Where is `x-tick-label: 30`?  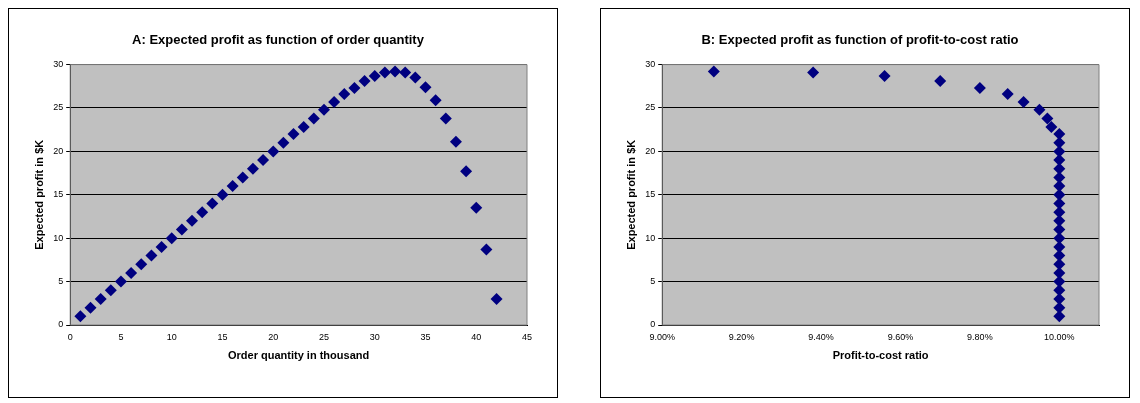
x-tick-label: 30 is located at coordinates (374, 336).